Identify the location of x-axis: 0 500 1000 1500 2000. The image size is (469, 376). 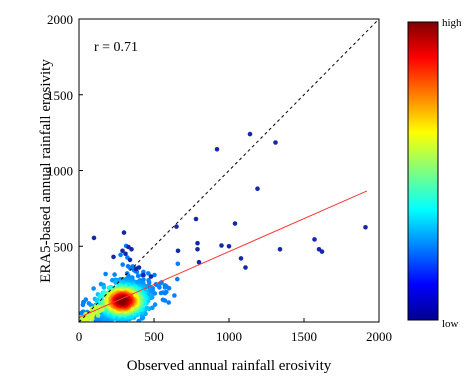
(234, 331).